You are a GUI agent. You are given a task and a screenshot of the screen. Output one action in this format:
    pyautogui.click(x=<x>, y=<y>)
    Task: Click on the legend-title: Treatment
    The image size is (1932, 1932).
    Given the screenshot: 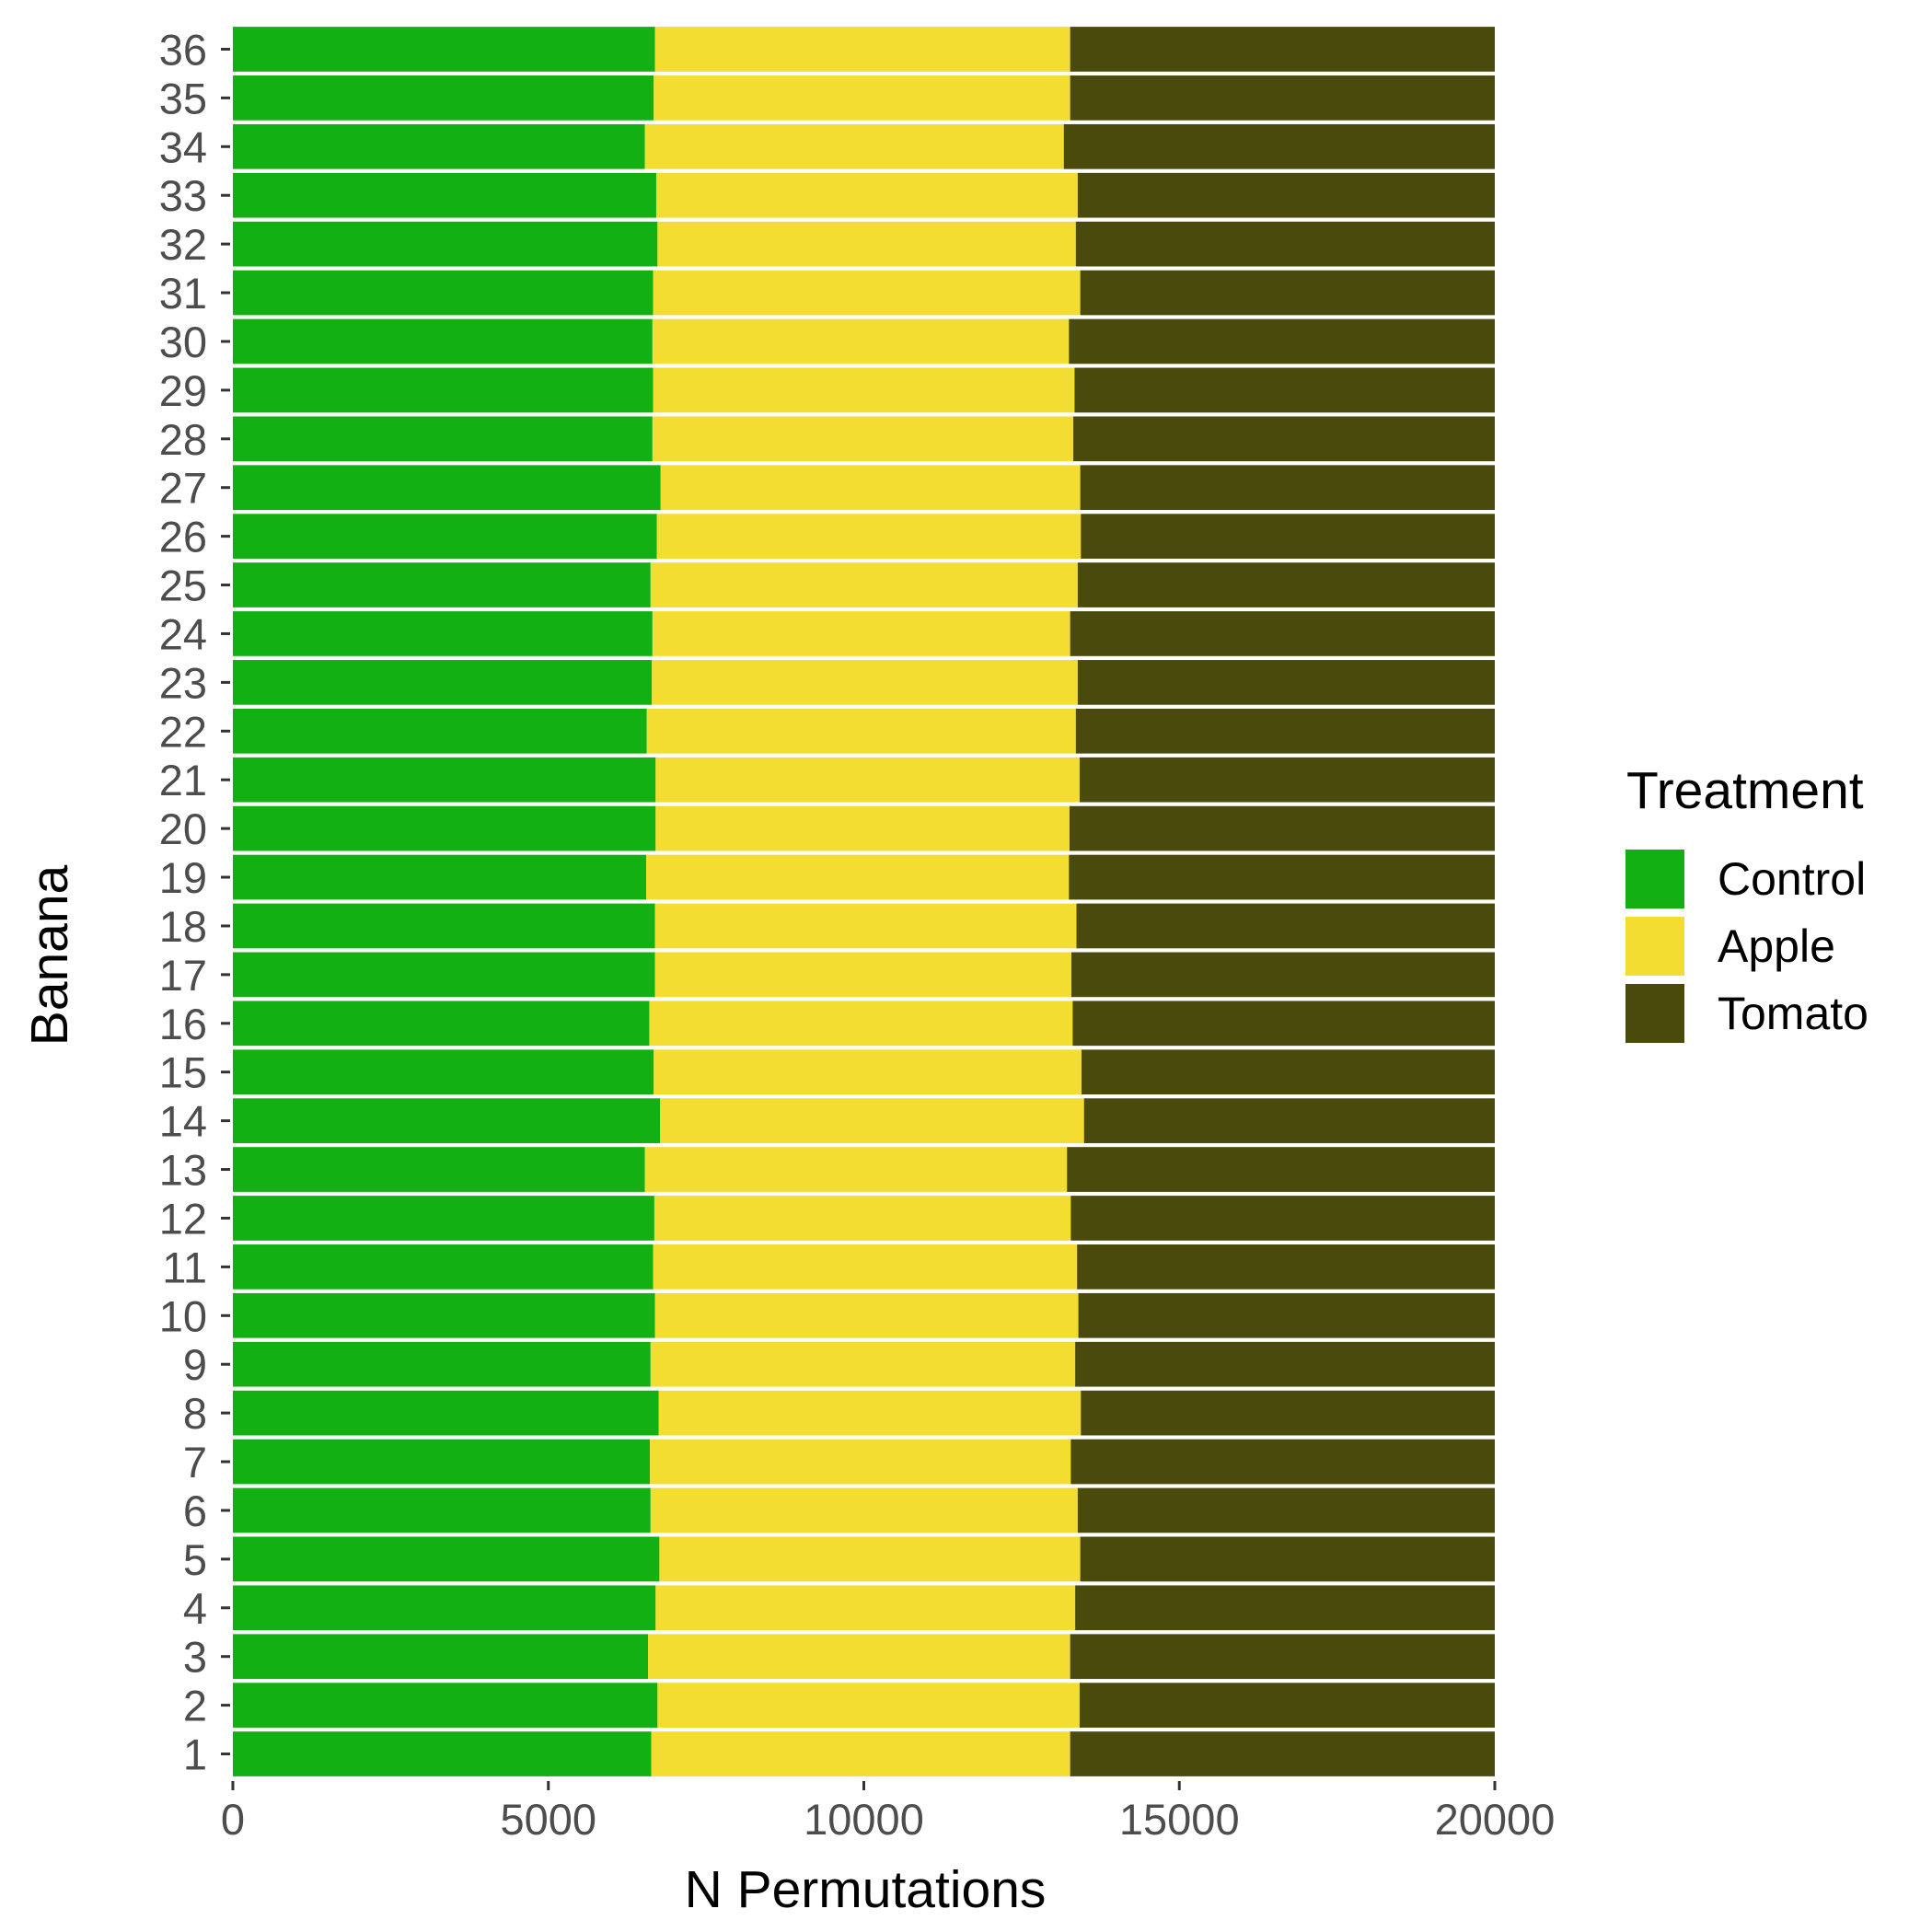 What is the action you would take?
    pyautogui.click(x=1745, y=791)
    